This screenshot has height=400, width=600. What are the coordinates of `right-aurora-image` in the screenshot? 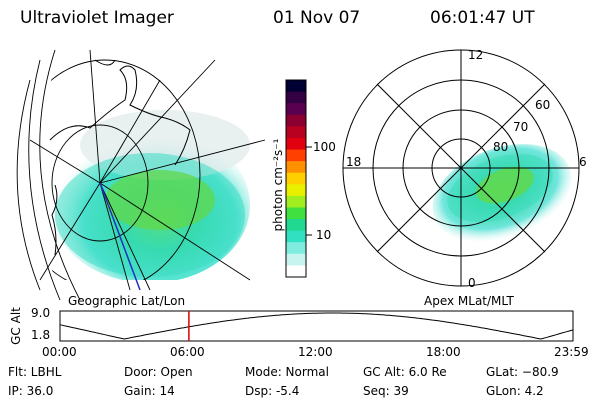 It's located at (502, 193).